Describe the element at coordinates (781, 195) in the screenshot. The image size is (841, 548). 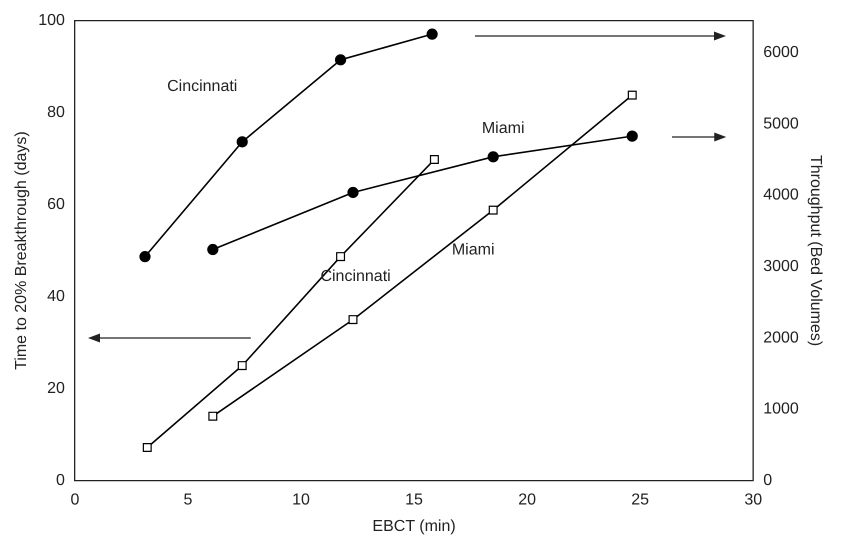
I see `y2-tick-label: 4000` at that location.